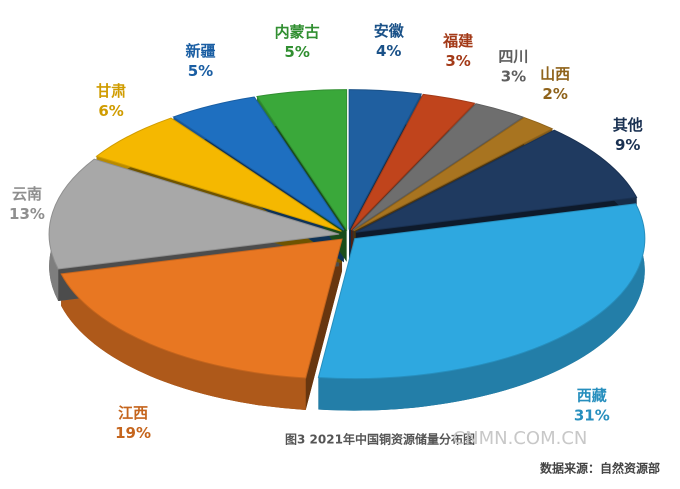  What do you see at coordinates (27, 214) in the screenshot?
I see `value-label: 13%` at bounding box center [27, 214].